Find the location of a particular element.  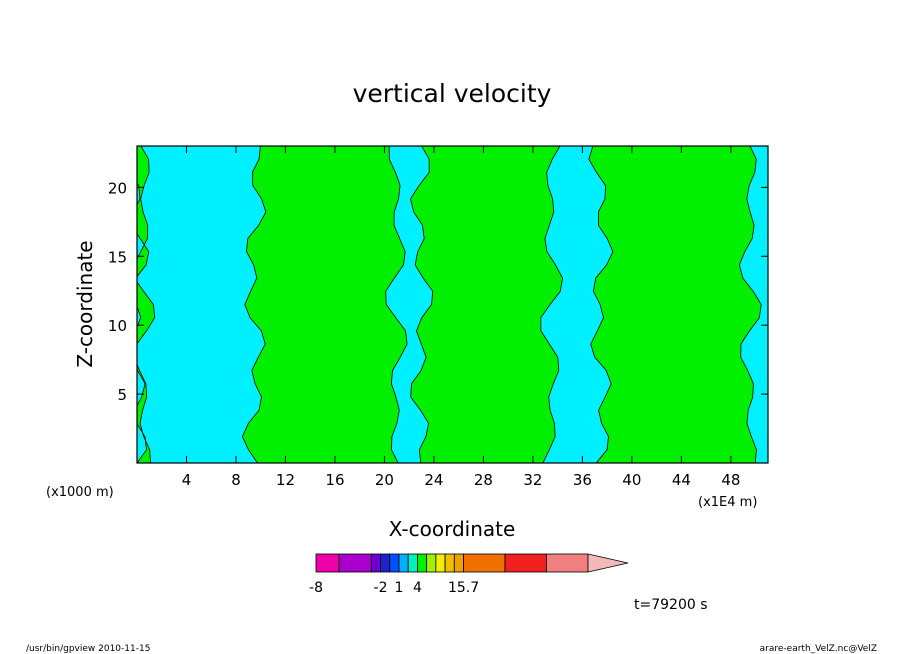

colorbar: -8 -2 1 4 15.7 is located at coordinates (469, 574).